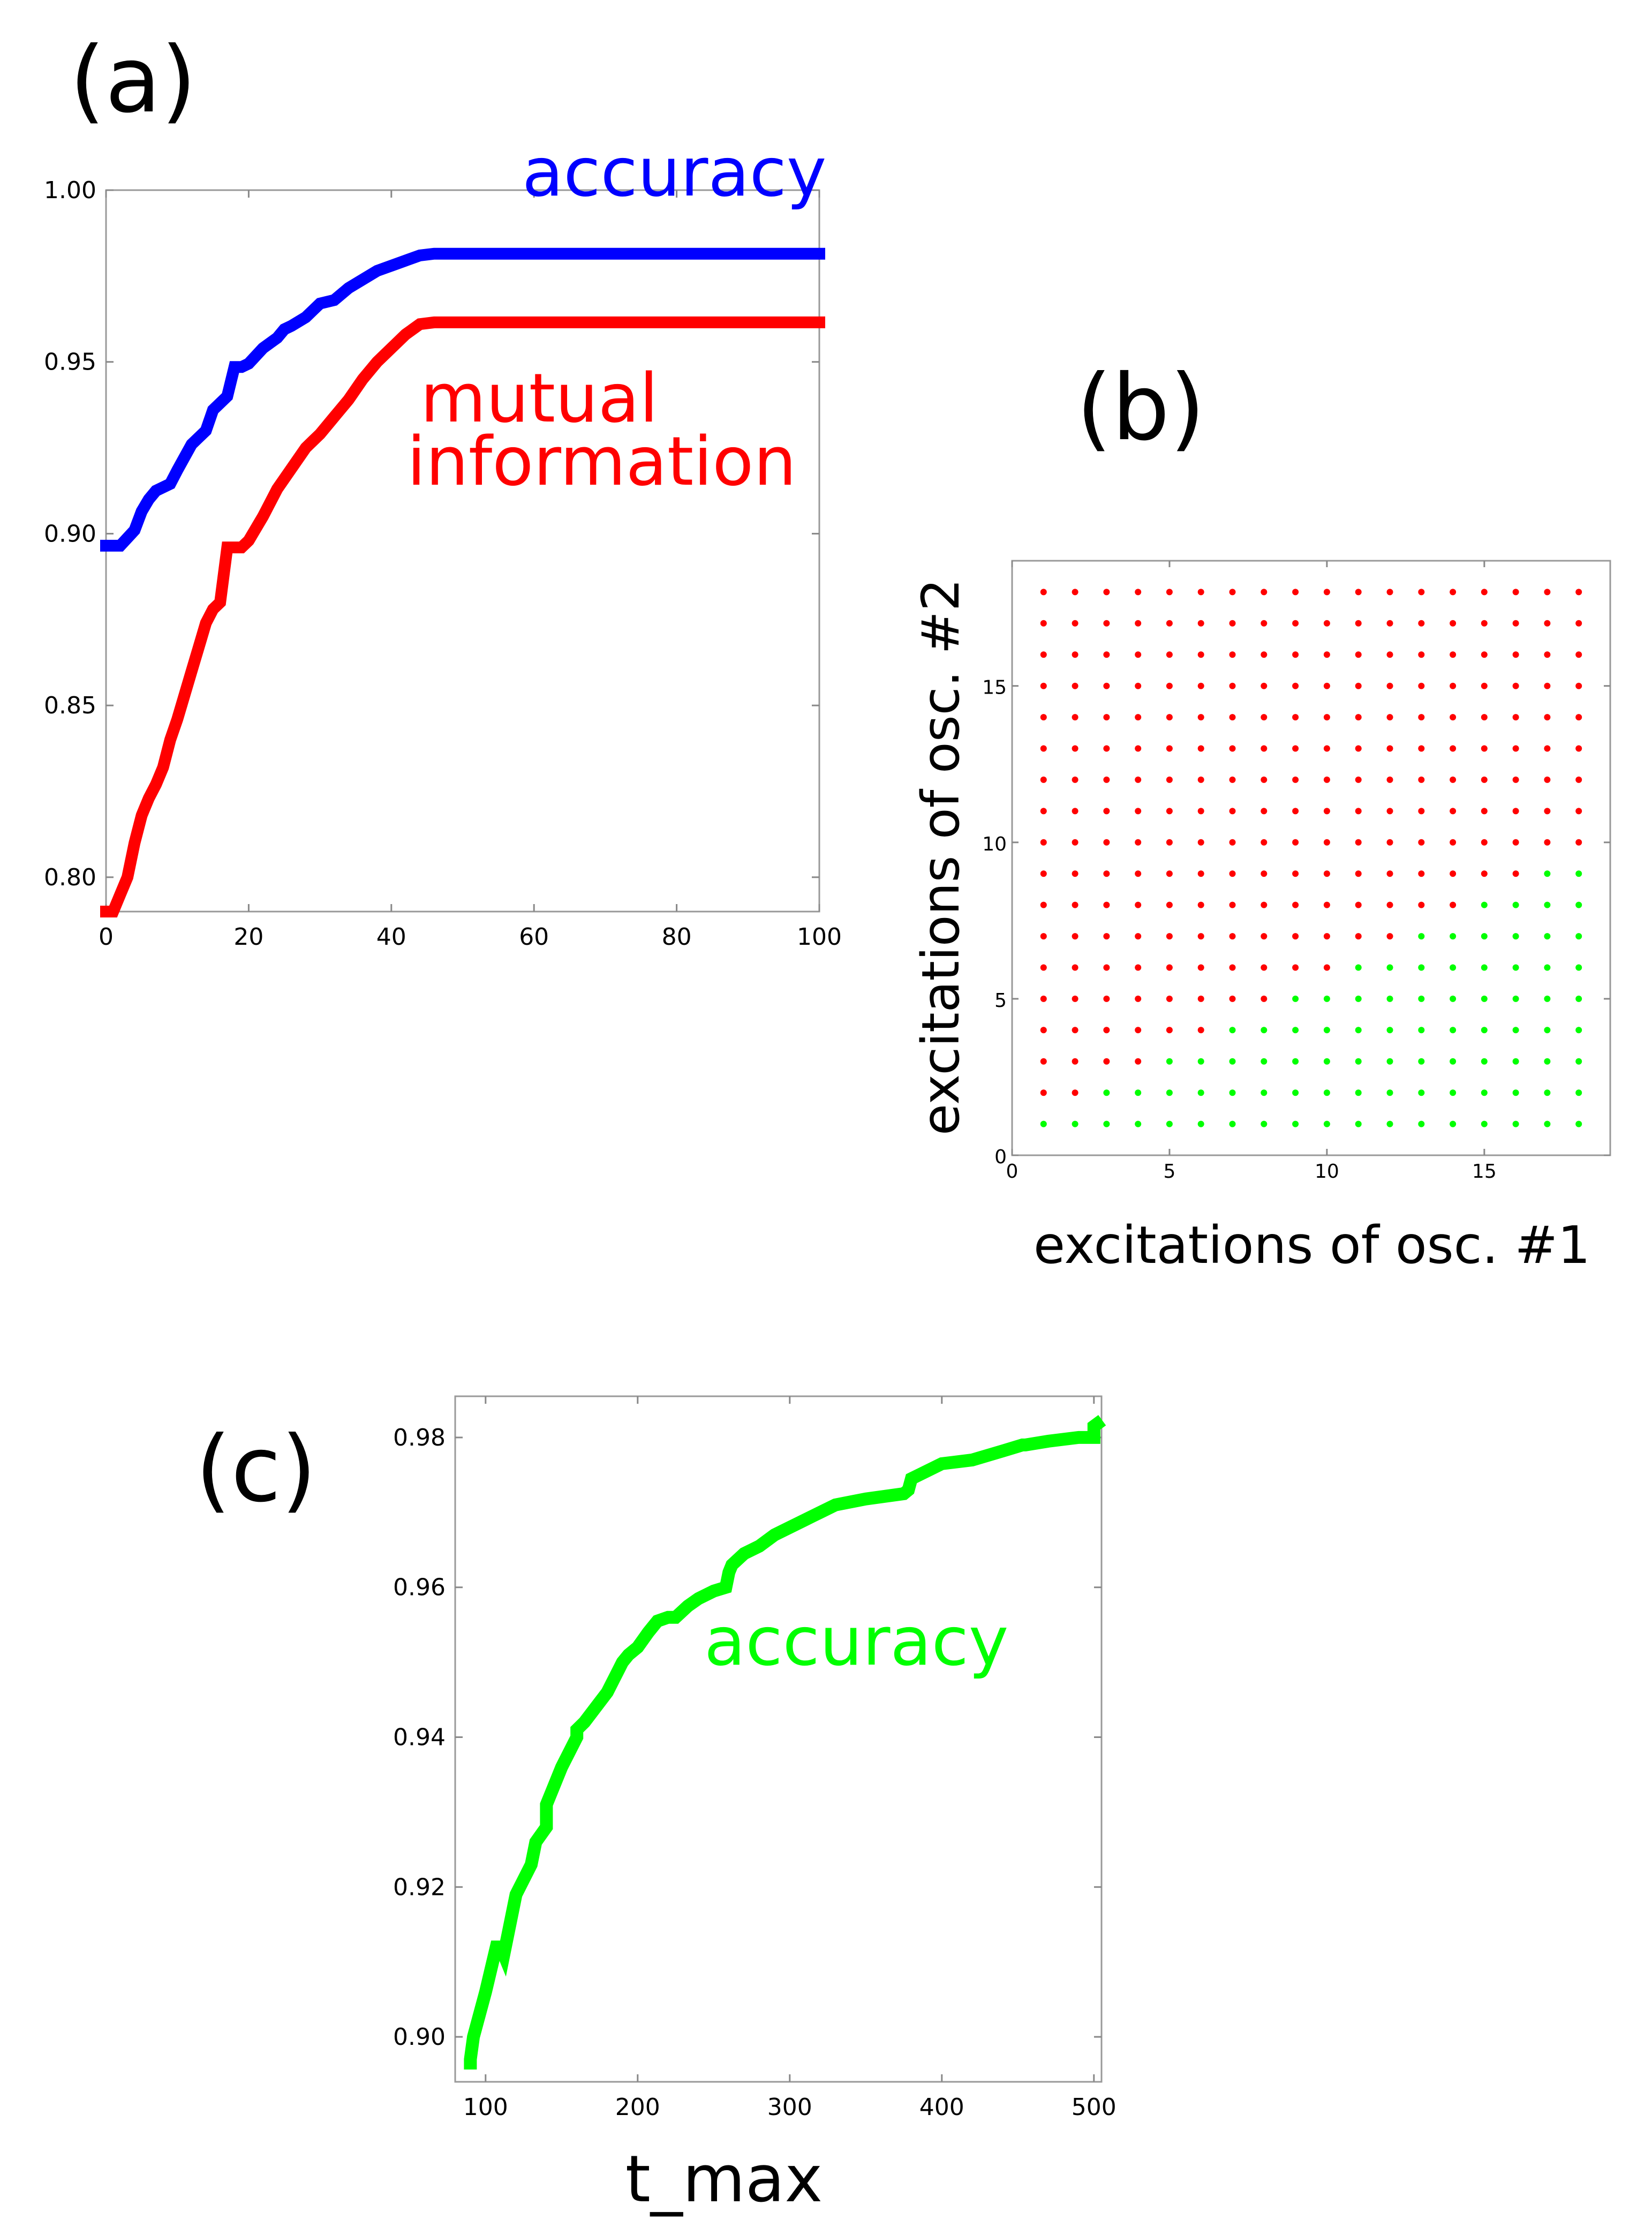 The height and width of the screenshot is (2235, 1652). Describe the element at coordinates (819, 937) in the screenshot. I see `x-tick-label: 100` at that location.